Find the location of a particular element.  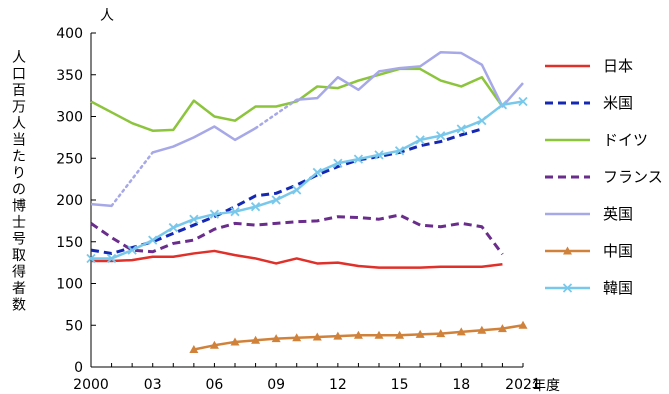

y-axis-label-char: 口 is located at coordinates (19, 75).